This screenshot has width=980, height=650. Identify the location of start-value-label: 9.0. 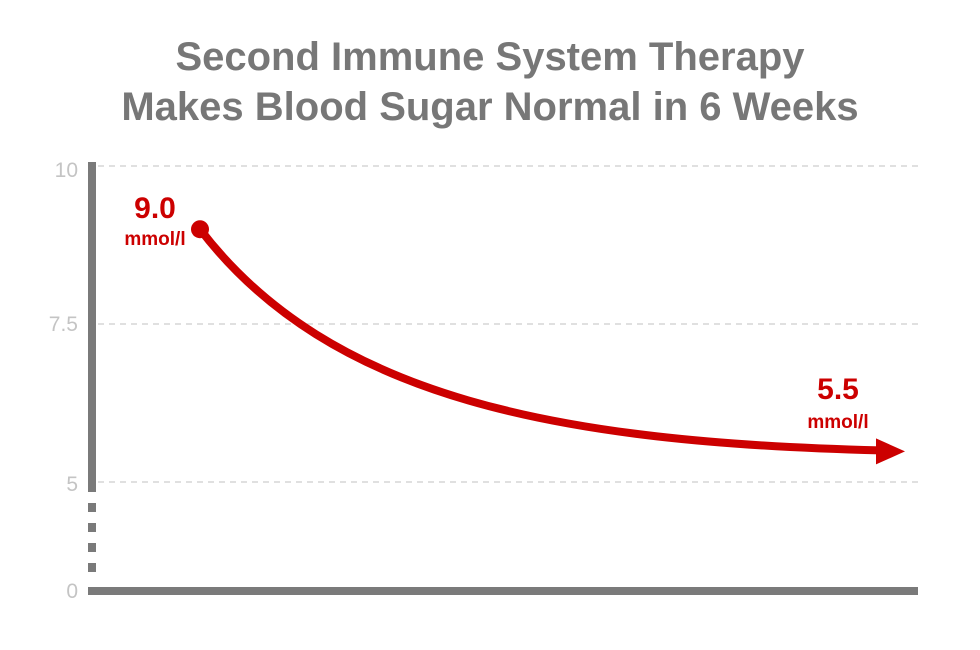
(155, 208).